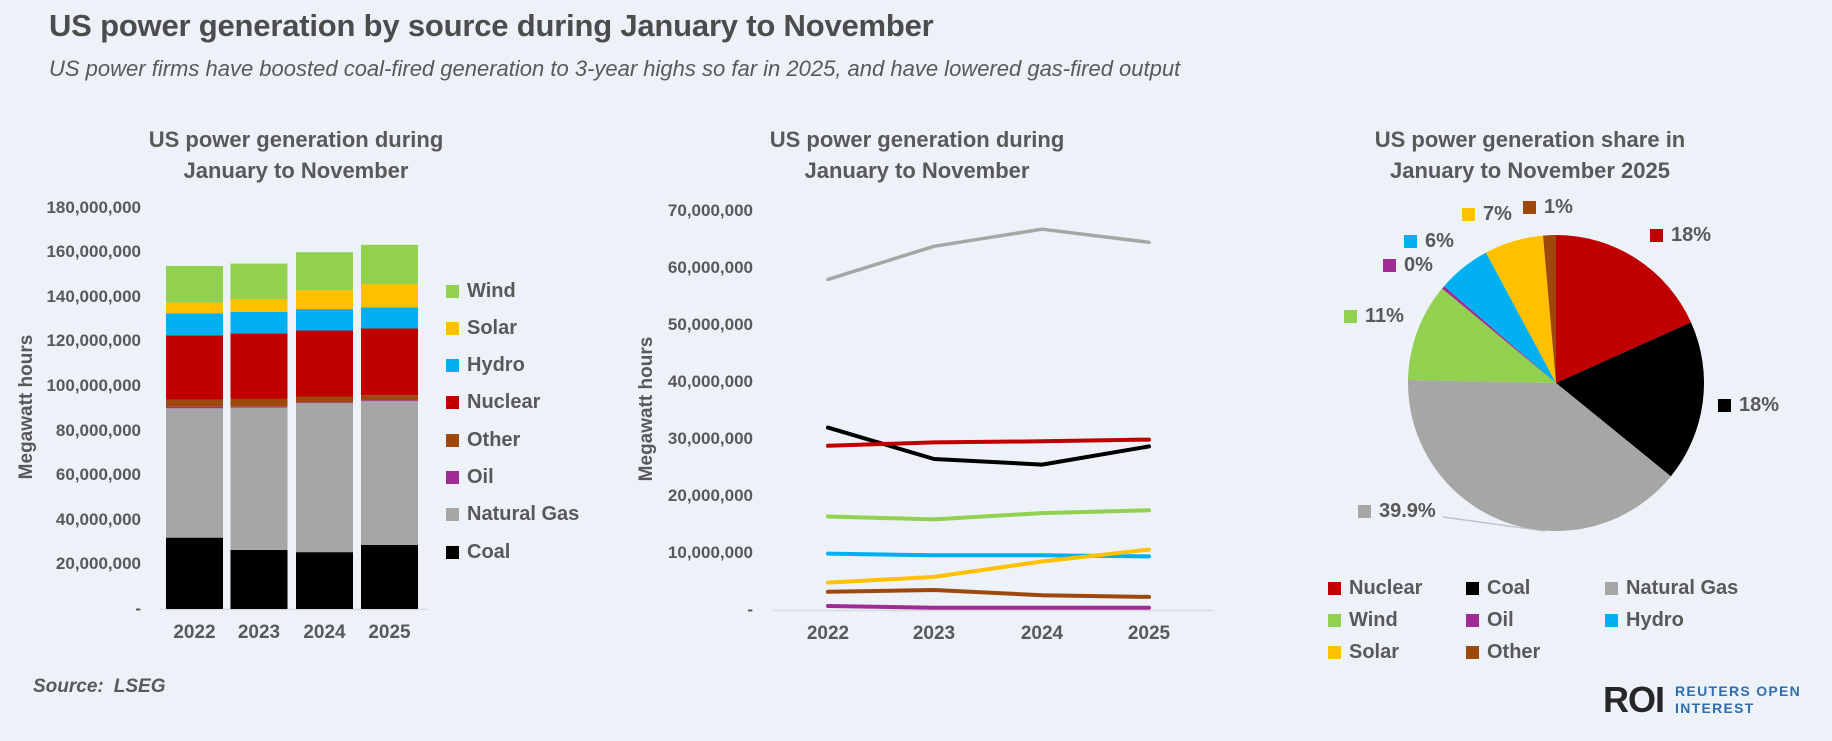 The height and width of the screenshot is (741, 1832). What do you see at coordinates (1520, 309) in the screenshot?
I see `pie-slice-solar` at bounding box center [1520, 309].